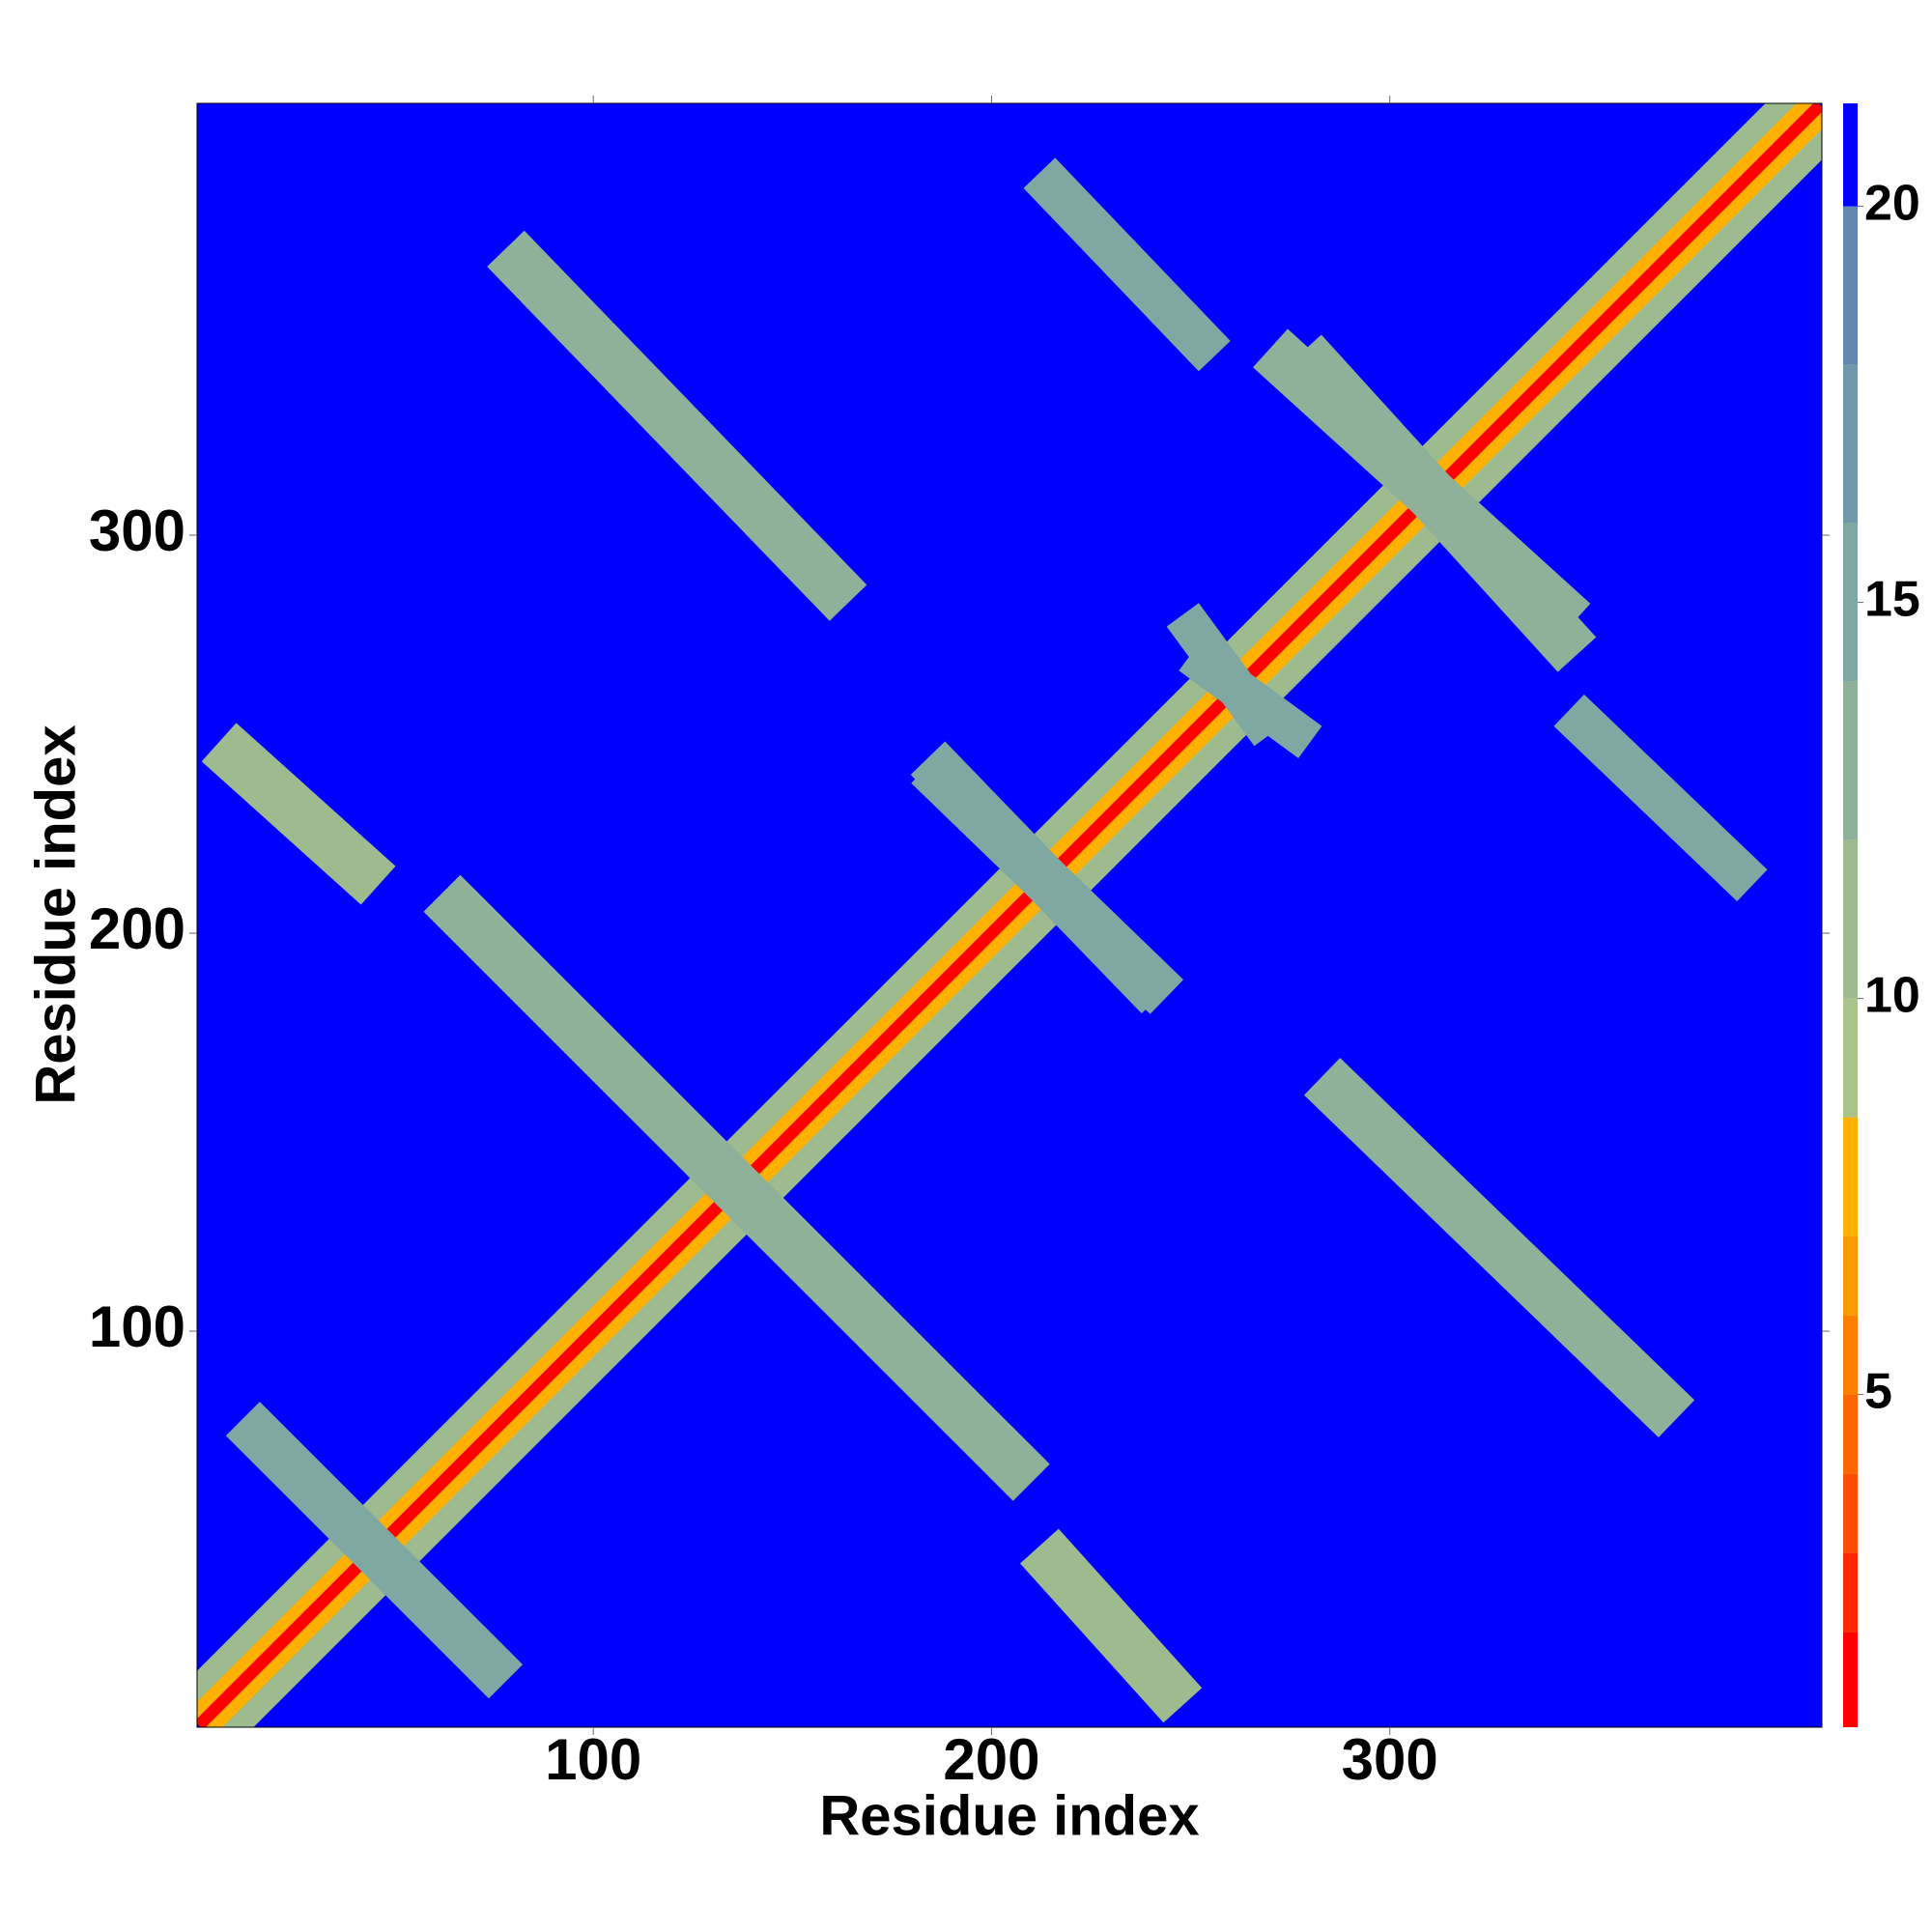 The height and width of the screenshot is (1932, 1932). Describe the element at coordinates (137, 530) in the screenshot. I see `y-tick-label: 300` at that location.